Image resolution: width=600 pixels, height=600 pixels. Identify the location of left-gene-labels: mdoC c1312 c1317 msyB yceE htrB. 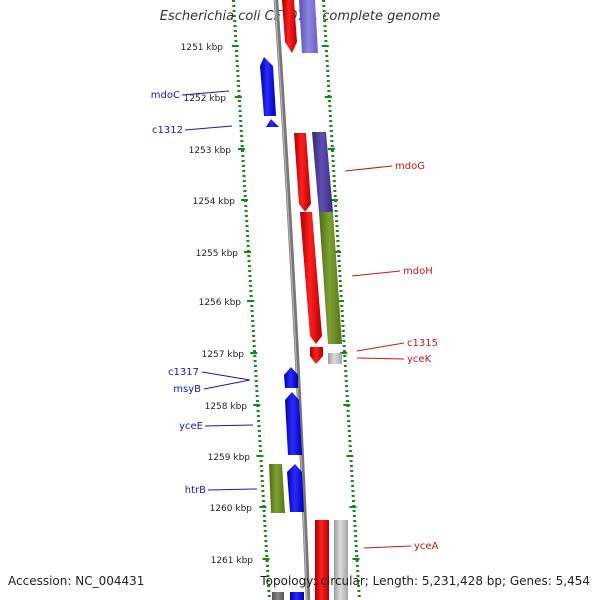
(204, 293).